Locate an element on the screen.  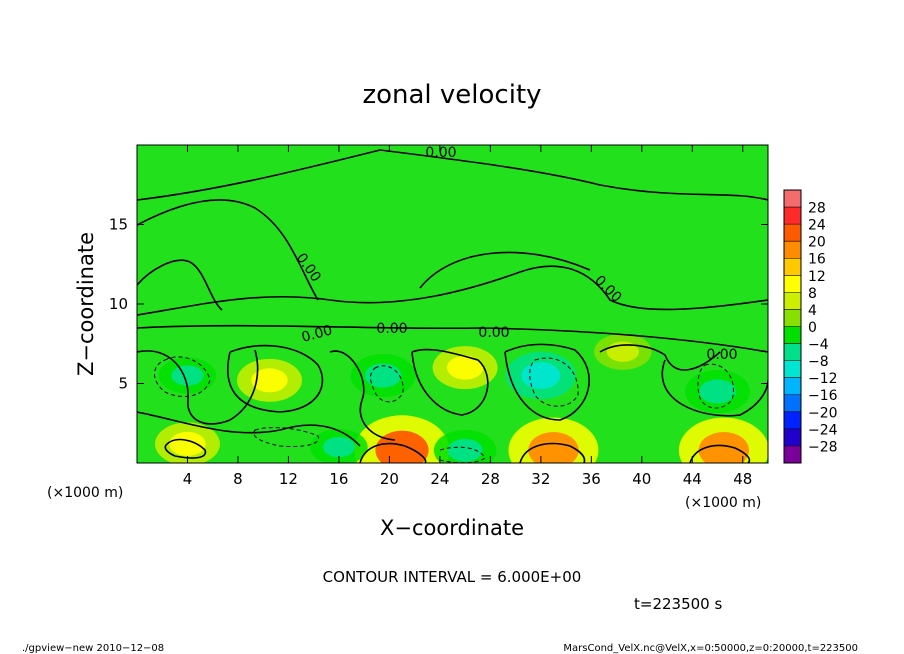
x-tick-label: 24 is located at coordinates (439, 479).